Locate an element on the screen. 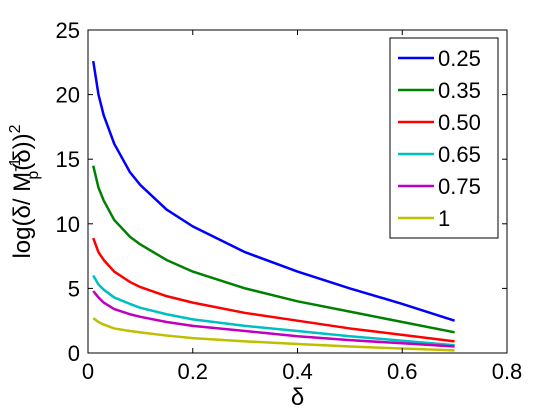 This screenshot has width=554, height=415. x-tick-label: 0.8 is located at coordinates (507, 371).